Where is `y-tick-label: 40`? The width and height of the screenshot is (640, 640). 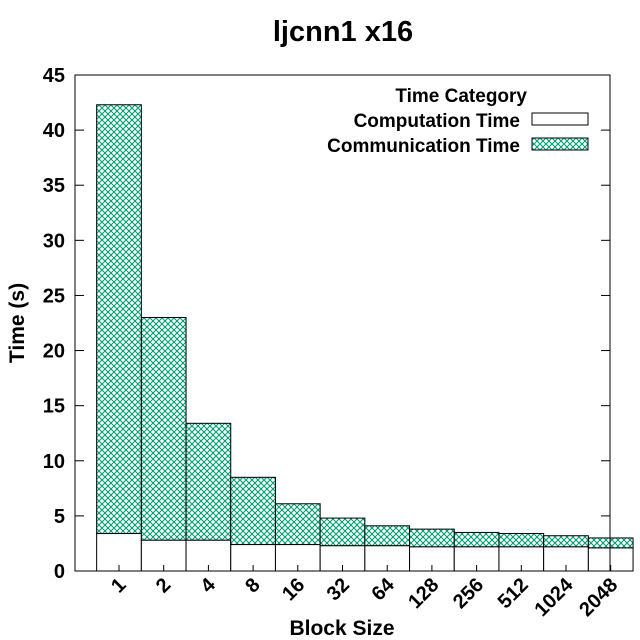 y-tick-label: 40 is located at coordinates (54, 131).